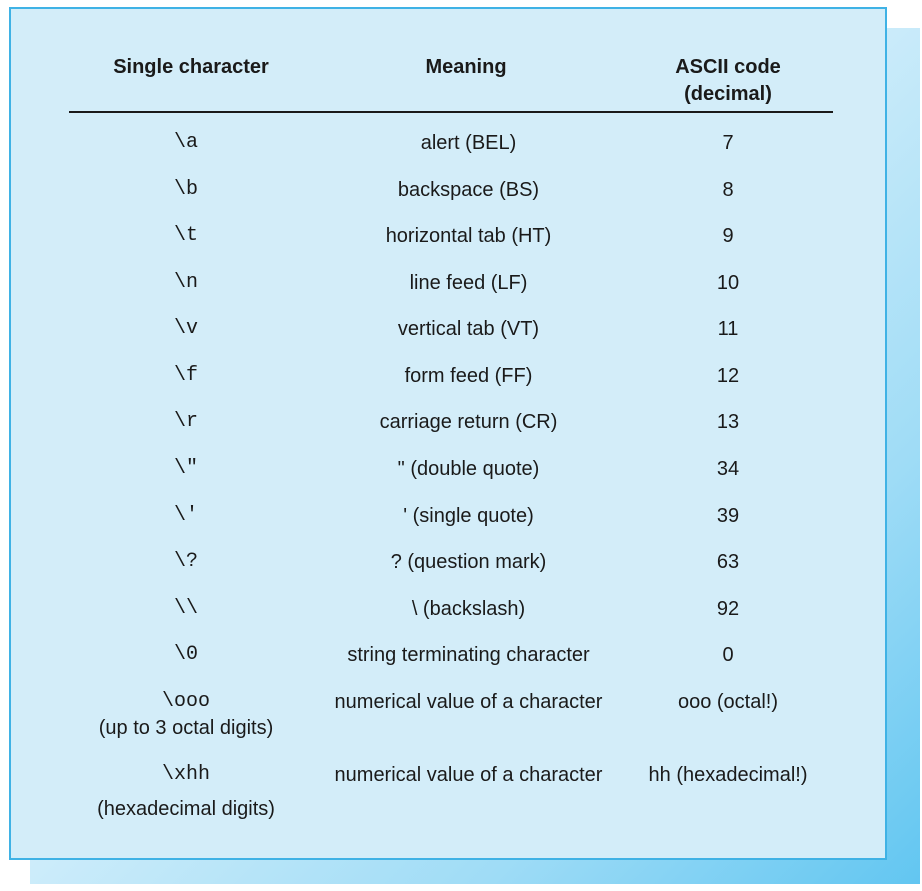  I want to click on escape-code: ooo (octal!), so click(728, 702).